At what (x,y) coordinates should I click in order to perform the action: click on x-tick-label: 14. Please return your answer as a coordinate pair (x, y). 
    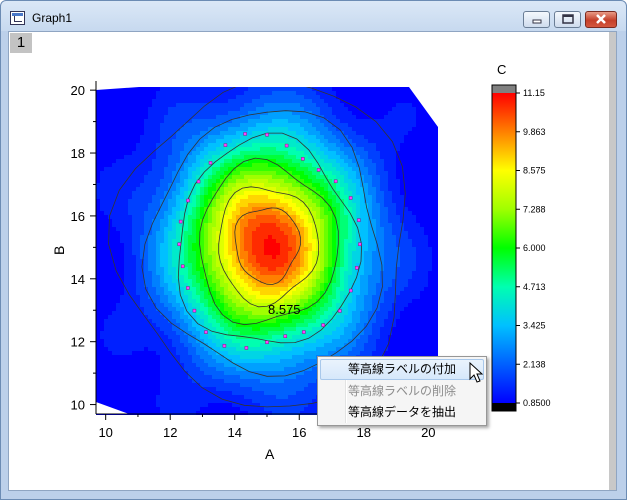
    Looking at the image, I should click on (235, 432).